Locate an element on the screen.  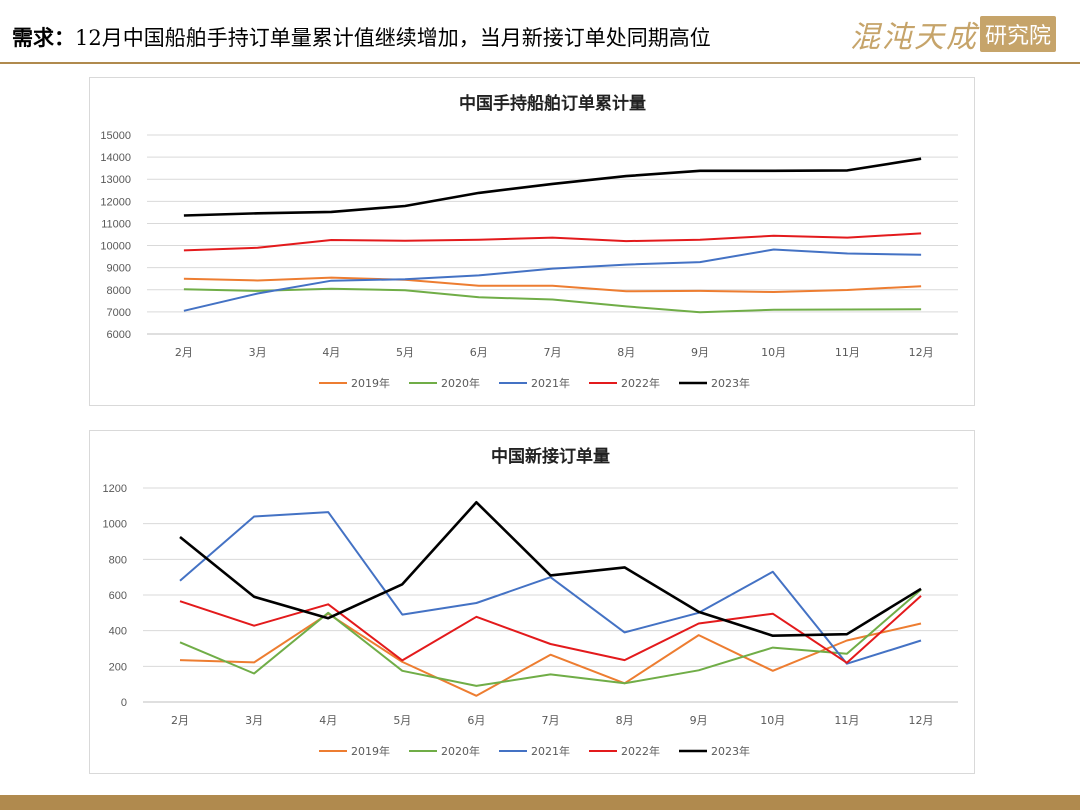
footer-bar is located at coordinates (540, 802).